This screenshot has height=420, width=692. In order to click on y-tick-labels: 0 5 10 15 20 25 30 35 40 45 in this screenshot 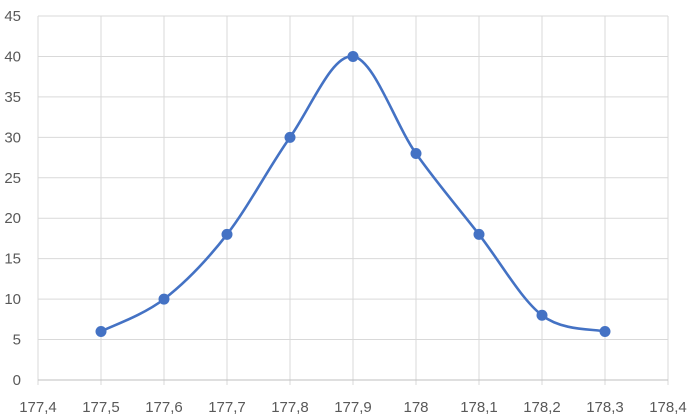, I will do `click(12, 198)`.